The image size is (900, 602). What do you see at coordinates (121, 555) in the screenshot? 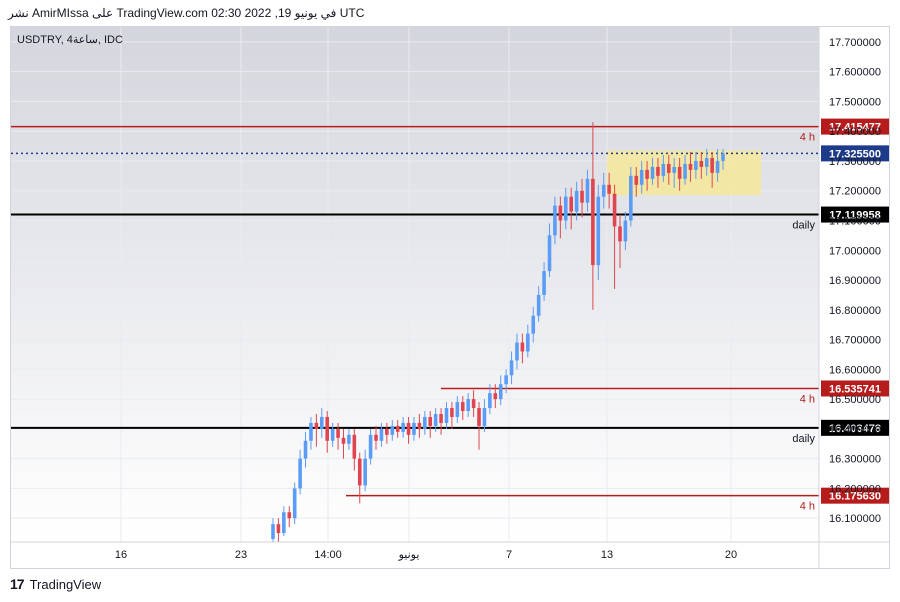
I see `x-tick-label: 16` at bounding box center [121, 555].